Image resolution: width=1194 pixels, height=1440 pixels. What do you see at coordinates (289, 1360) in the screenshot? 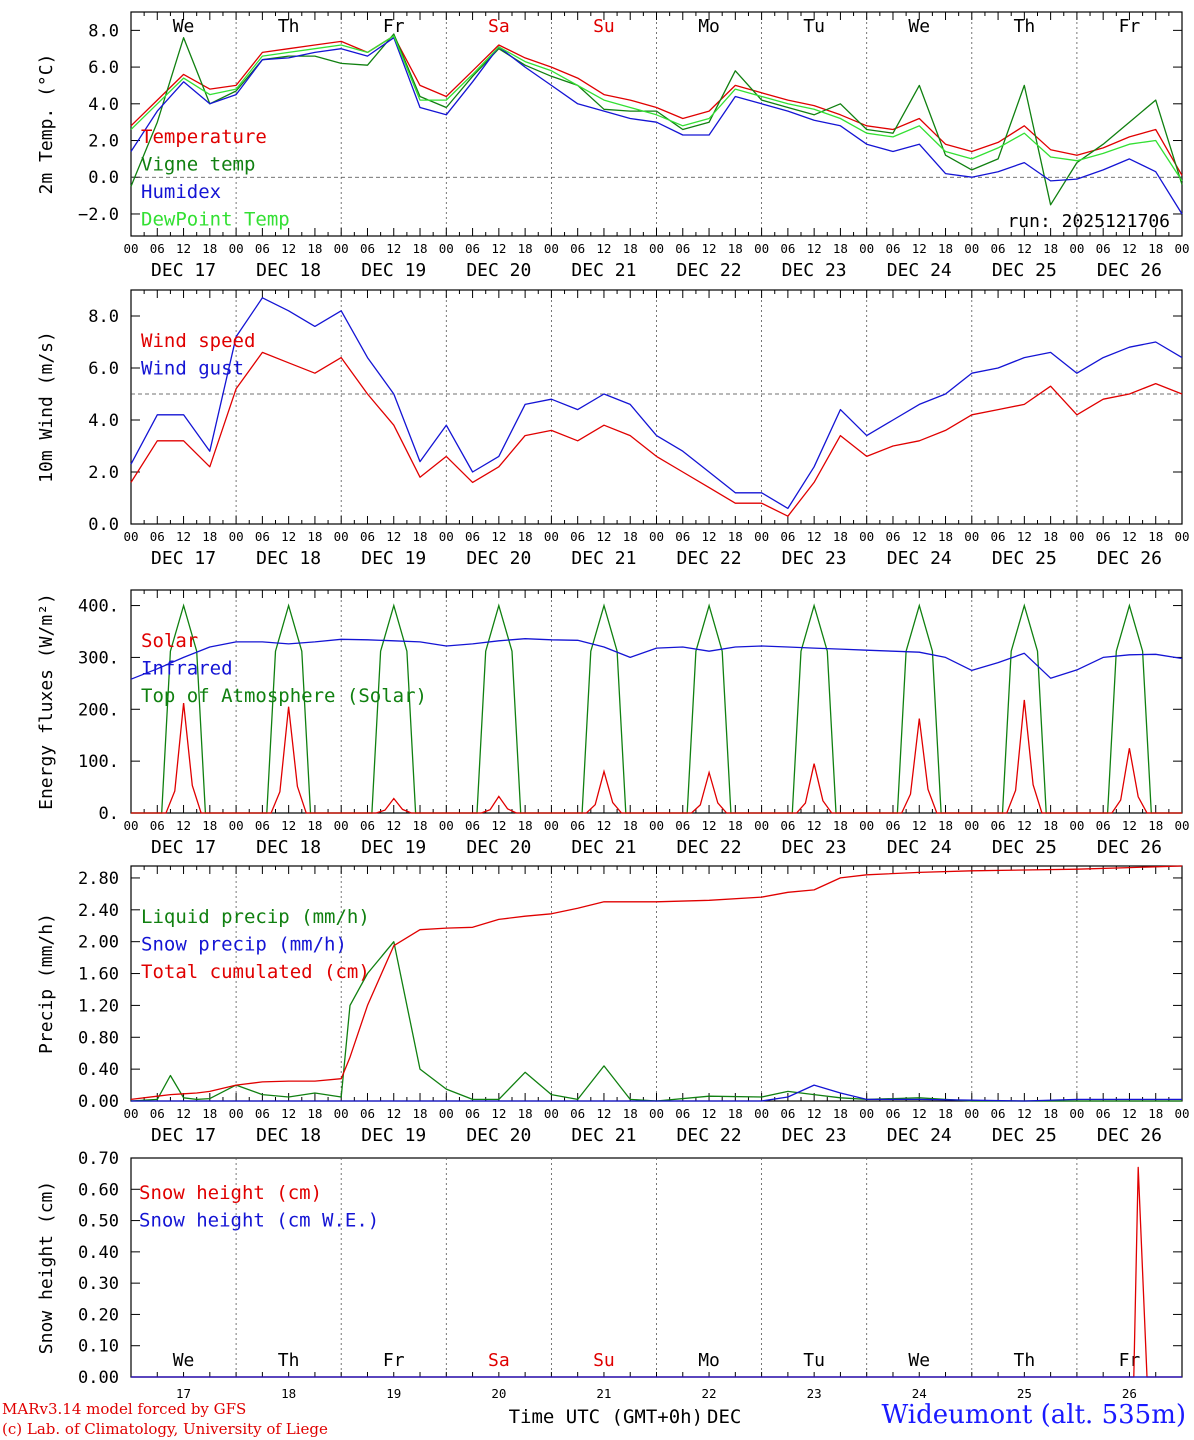
I see `weekday-label: Th` at bounding box center [289, 1360].